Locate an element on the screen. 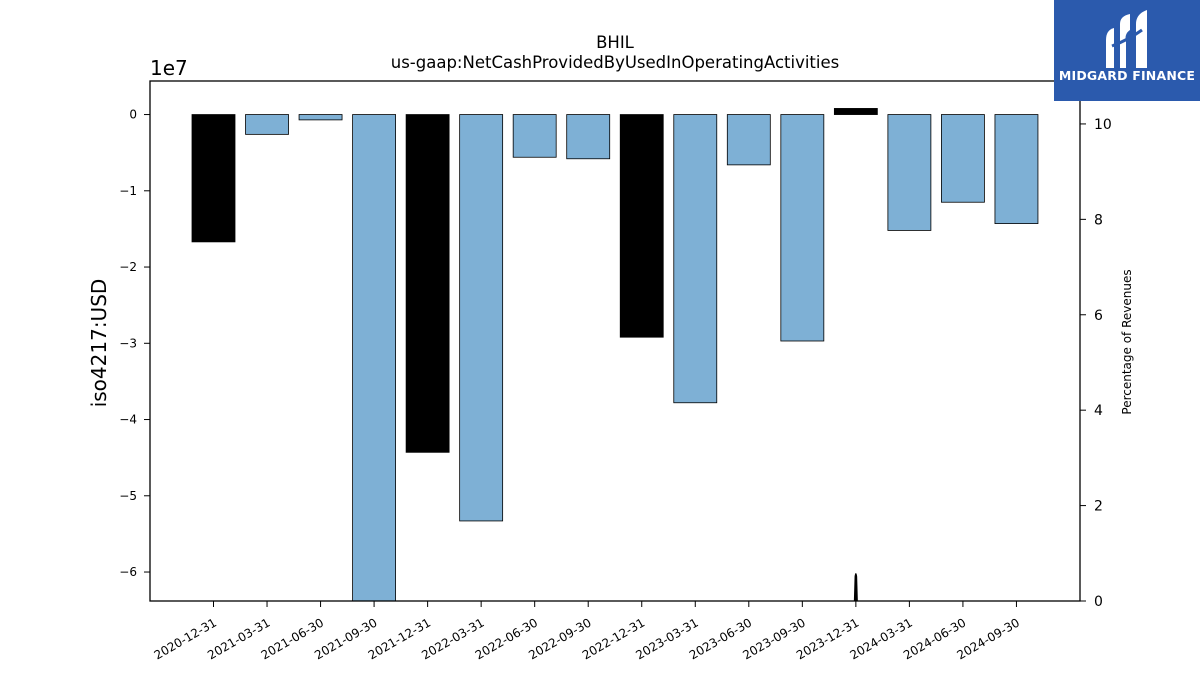 The width and height of the screenshot is (1200, 675). logo-mark-icon is located at coordinates (1126, 39).